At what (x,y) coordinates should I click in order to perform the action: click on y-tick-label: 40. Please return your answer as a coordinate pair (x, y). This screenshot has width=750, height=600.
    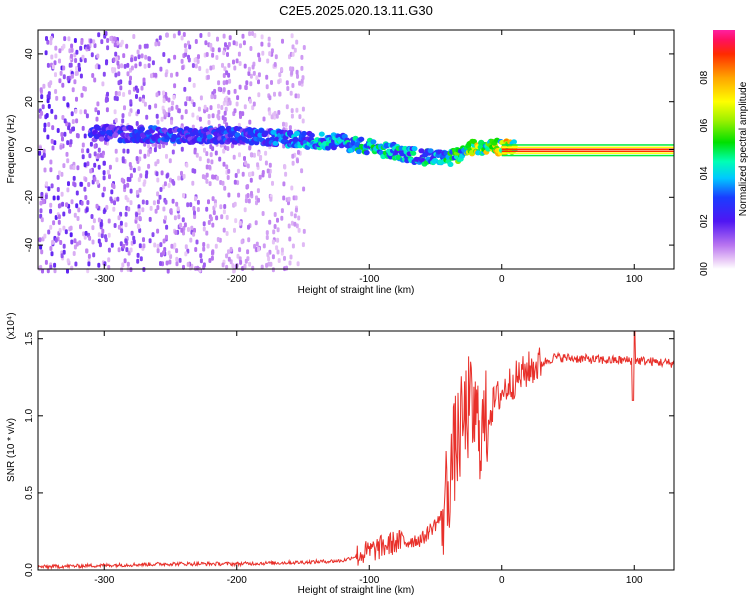
    Looking at the image, I should click on (29, 54).